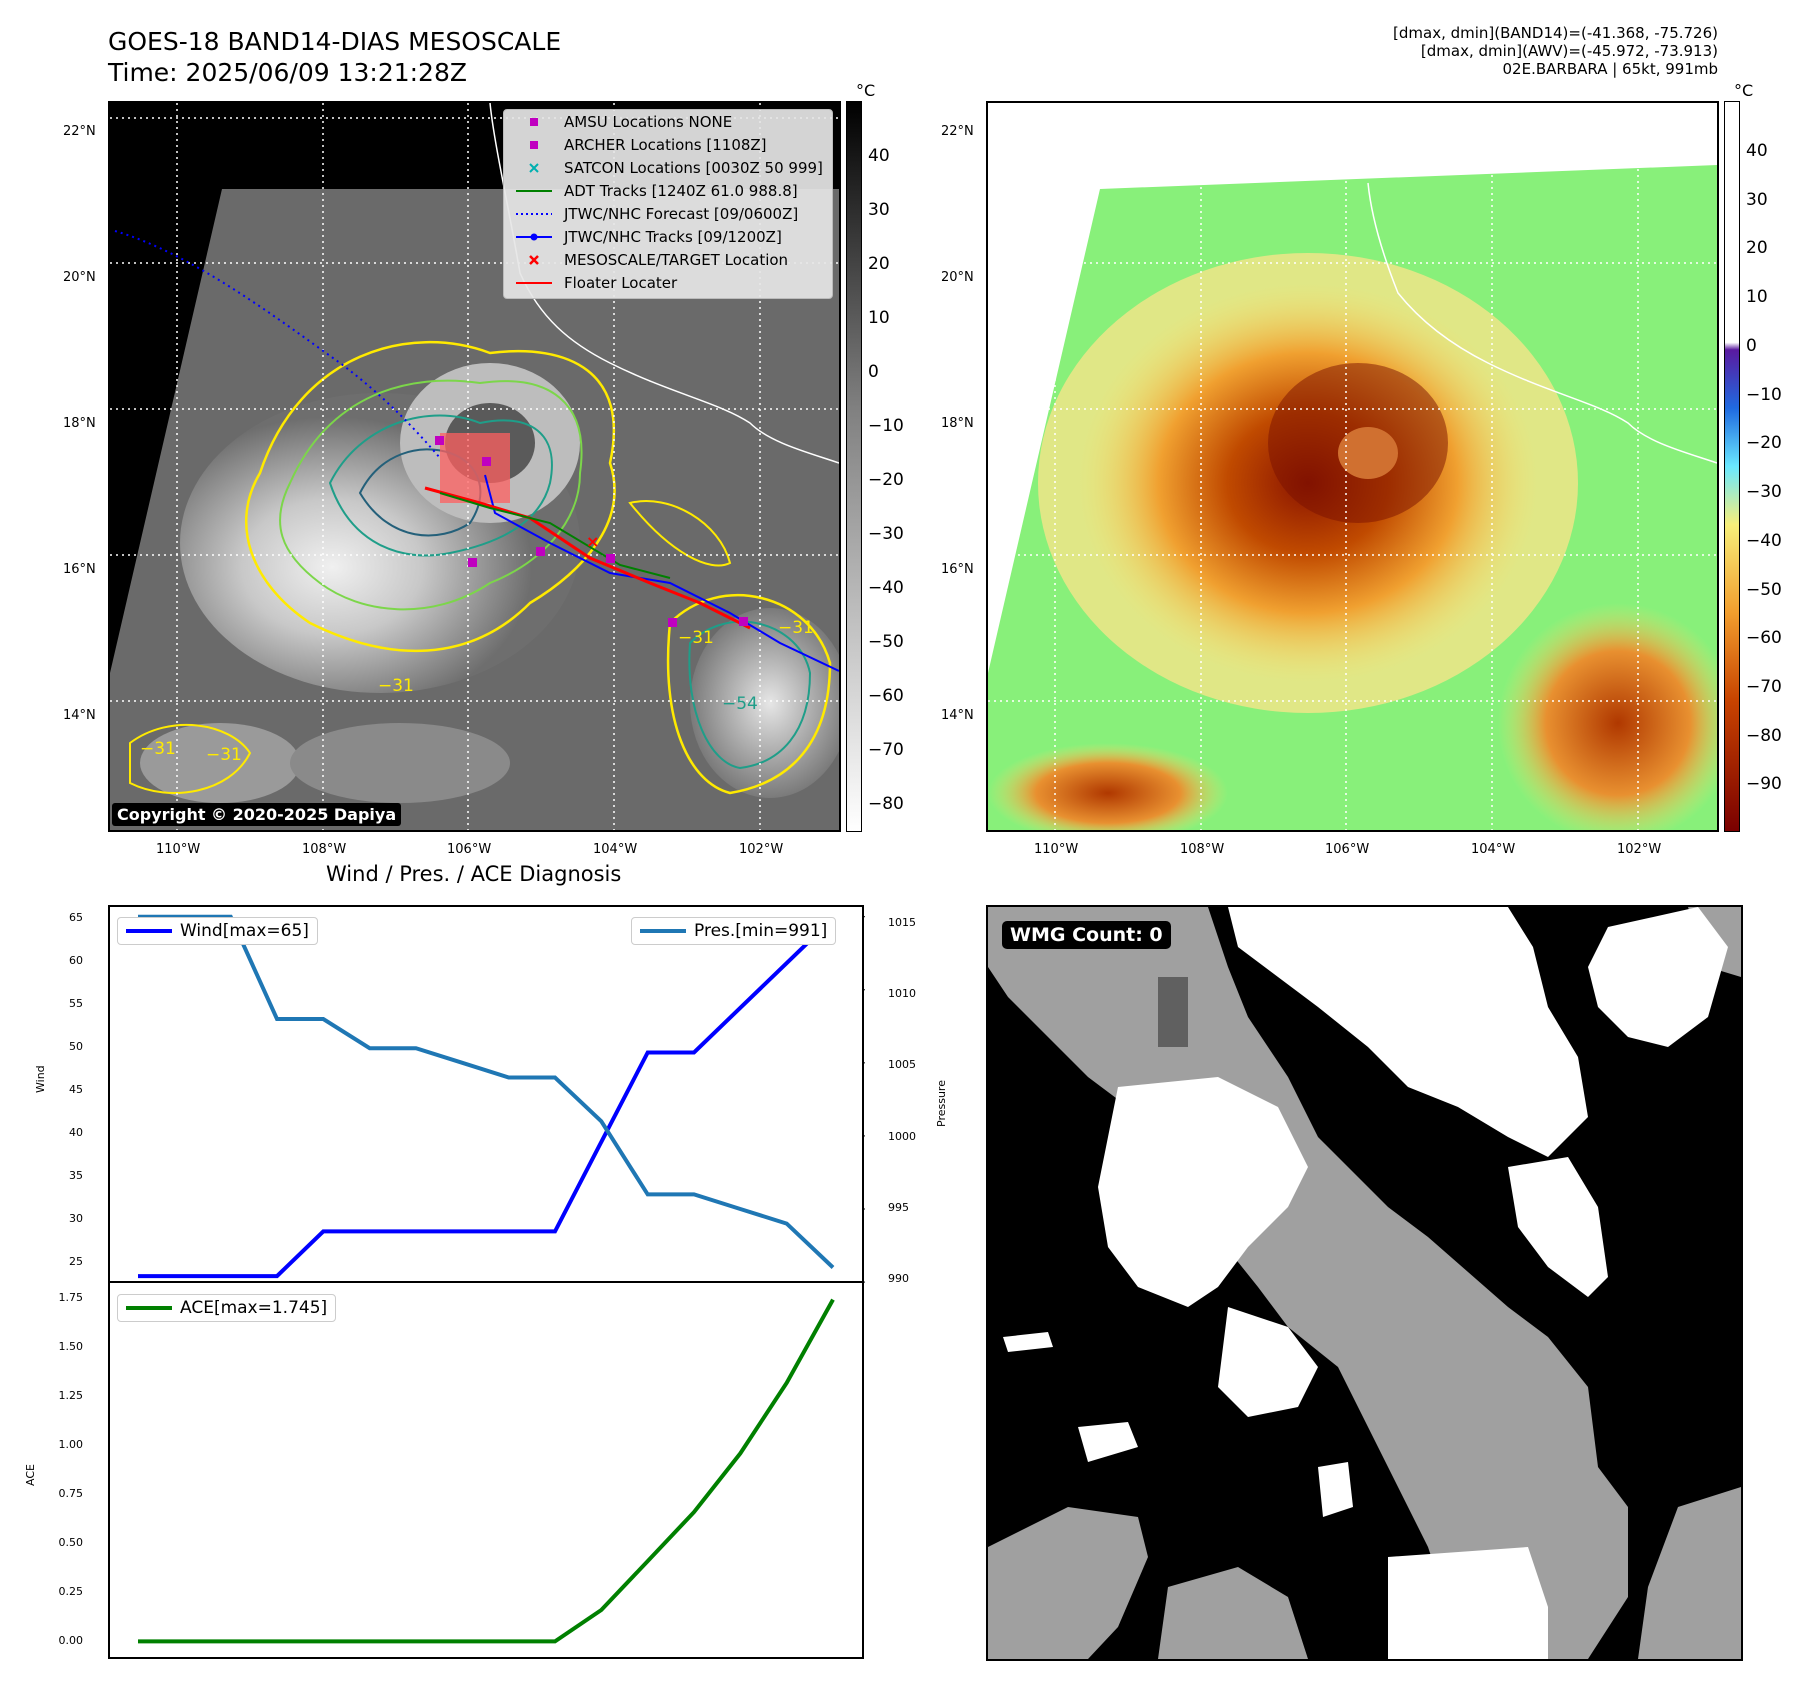 The width and height of the screenshot is (1801, 1690). I want to click on wind-pressure-plot-frame, so click(486, 1094).